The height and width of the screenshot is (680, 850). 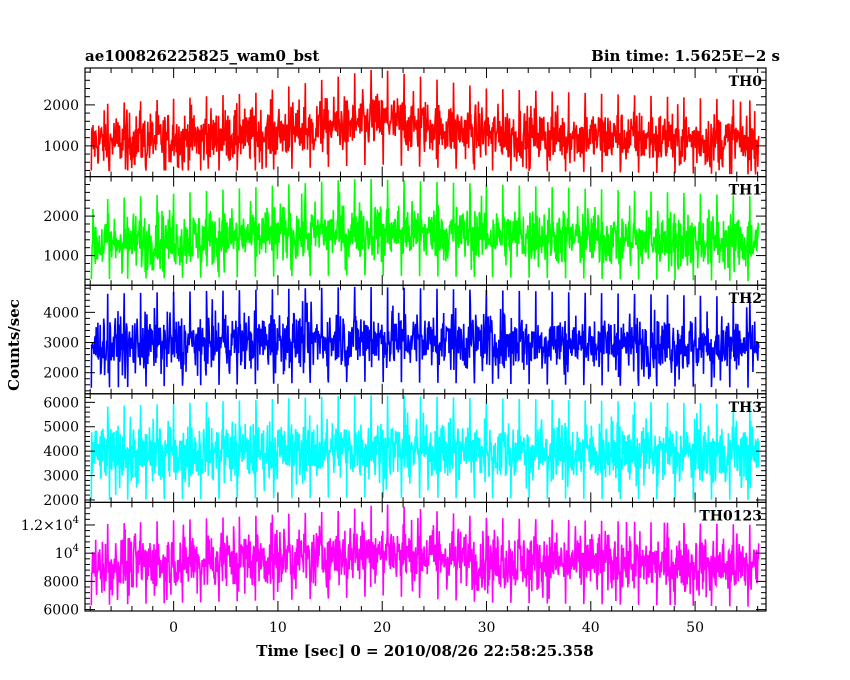 I want to click on panel-th1: 1000 2000 TH1, so click(x=405, y=231).